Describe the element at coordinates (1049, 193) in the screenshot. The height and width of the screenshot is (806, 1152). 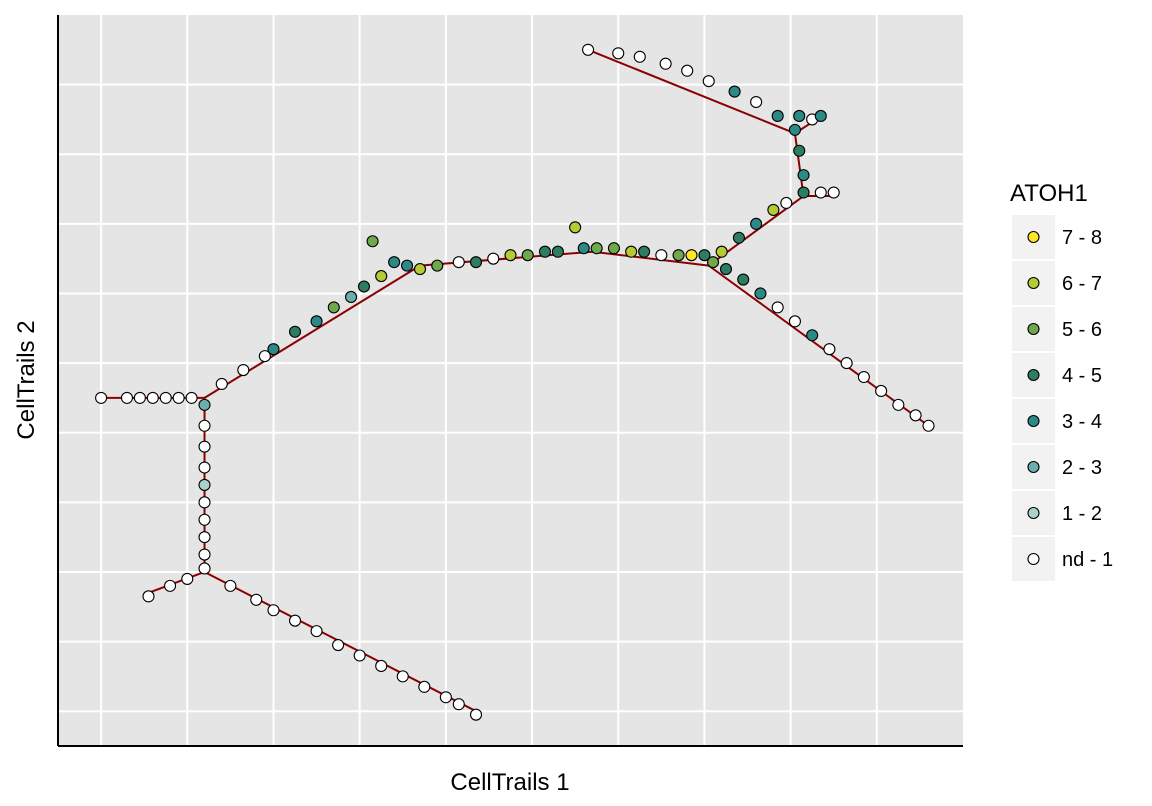
I see `legend-title: ATOH1` at that location.